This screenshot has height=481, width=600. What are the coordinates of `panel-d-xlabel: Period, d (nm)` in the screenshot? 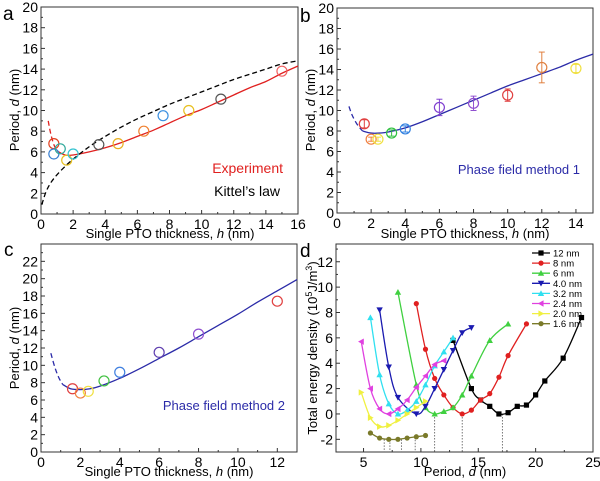 It's located at (465, 471).